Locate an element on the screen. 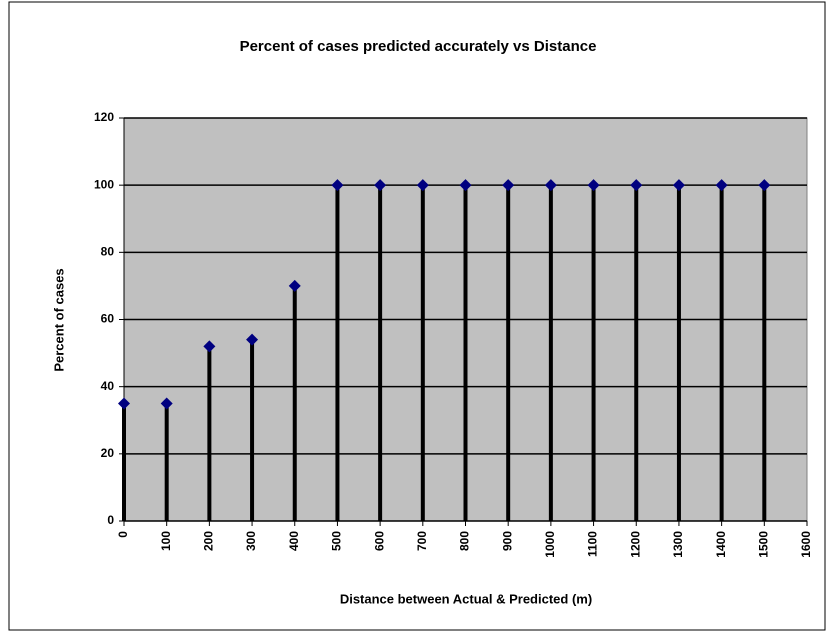 Image resolution: width=836 pixels, height=638 pixels. x-tick-label: 1200 is located at coordinates (635, 544).